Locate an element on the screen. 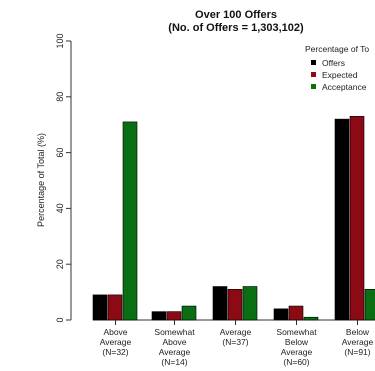 Image resolution: width=375 pixels, height=371 pixels. y-tick-label: 100 is located at coordinates (60, 40).